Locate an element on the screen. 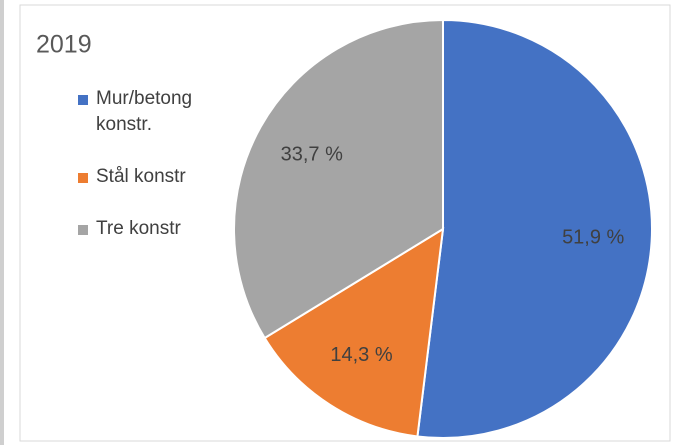 This screenshot has height=445, width=674. legend-item: Mur/betong konstr. is located at coordinates (162, 112).